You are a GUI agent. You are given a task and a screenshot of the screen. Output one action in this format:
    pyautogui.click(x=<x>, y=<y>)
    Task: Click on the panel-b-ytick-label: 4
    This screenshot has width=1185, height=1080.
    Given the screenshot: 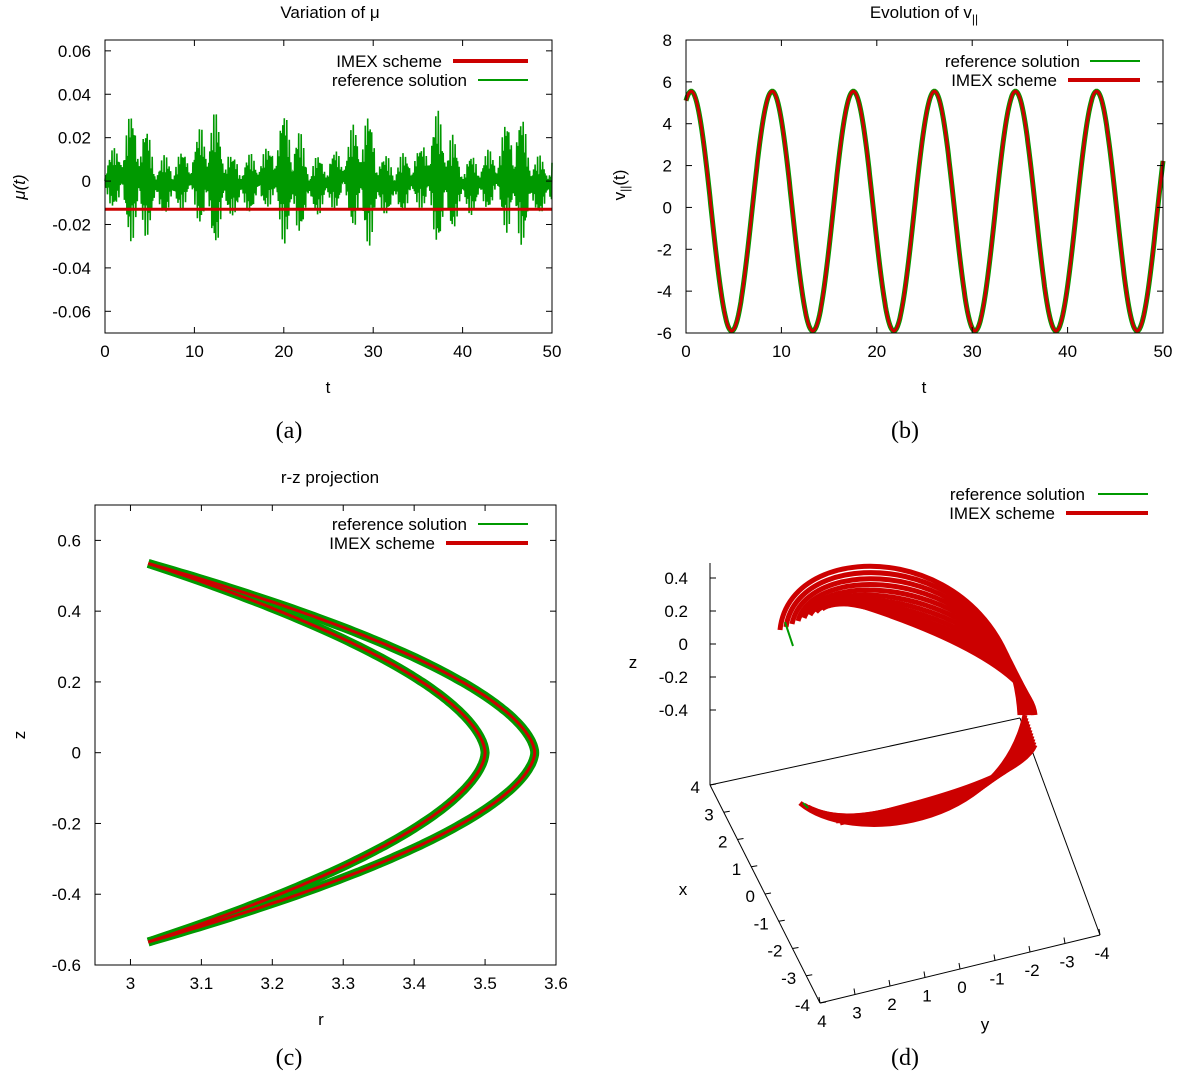 What is the action you would take?
    pyautogui.click(x=667, y=124)
    